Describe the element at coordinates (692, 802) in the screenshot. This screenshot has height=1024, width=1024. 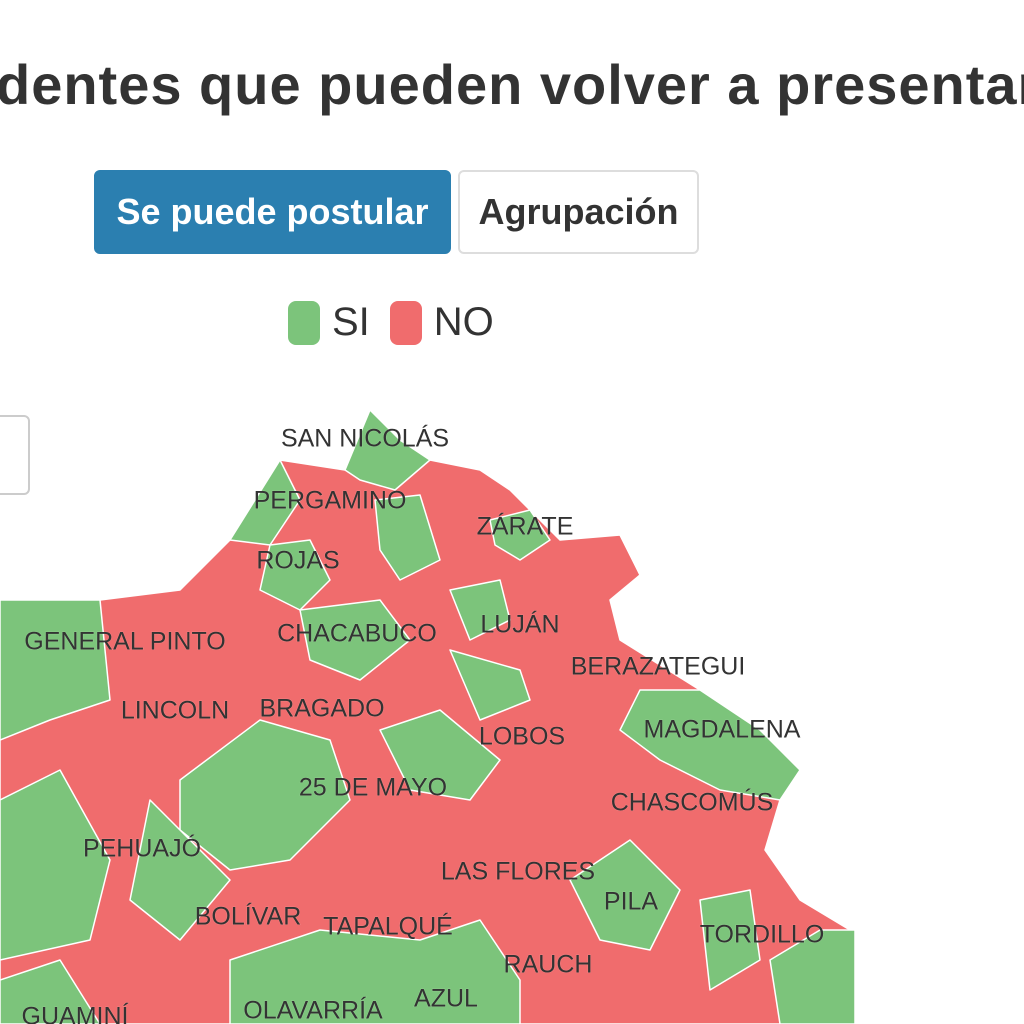
I see `place-label: CHASCOMÚS` at that location.